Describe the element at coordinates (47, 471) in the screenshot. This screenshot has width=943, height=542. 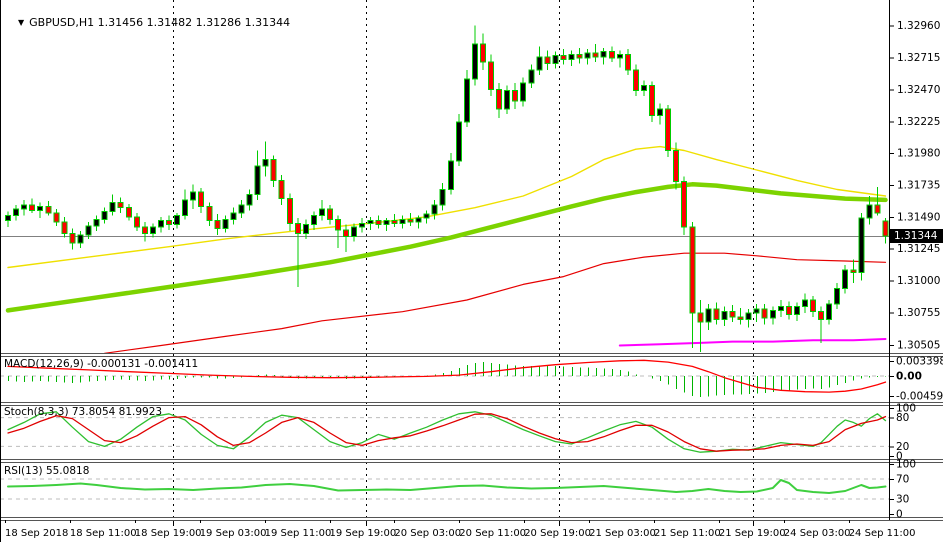
I see `rsi-indicator-label: RSI(13) 55.0818` at that location.